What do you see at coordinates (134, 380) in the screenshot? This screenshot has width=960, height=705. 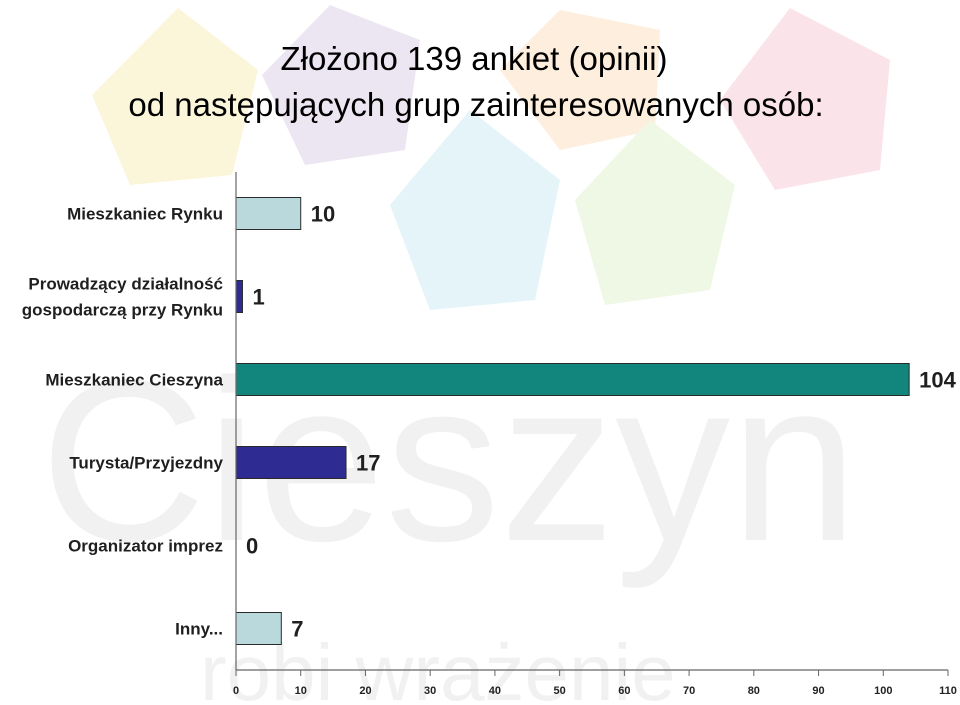 I see `category-label-2: Mieszkaniec Cieszyna` at bounding box center [134, 380].